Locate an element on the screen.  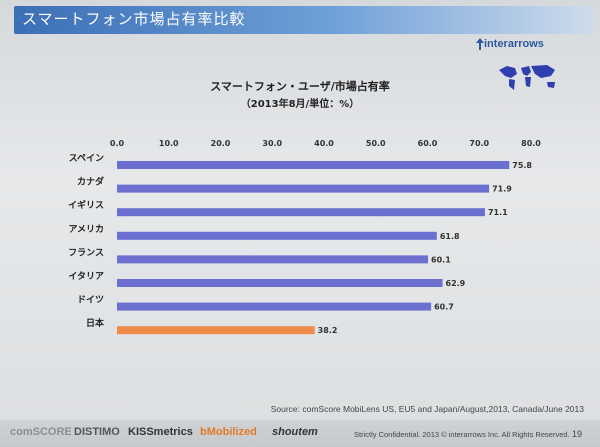
category-label: スペイン is located at coordinates (86, 158).